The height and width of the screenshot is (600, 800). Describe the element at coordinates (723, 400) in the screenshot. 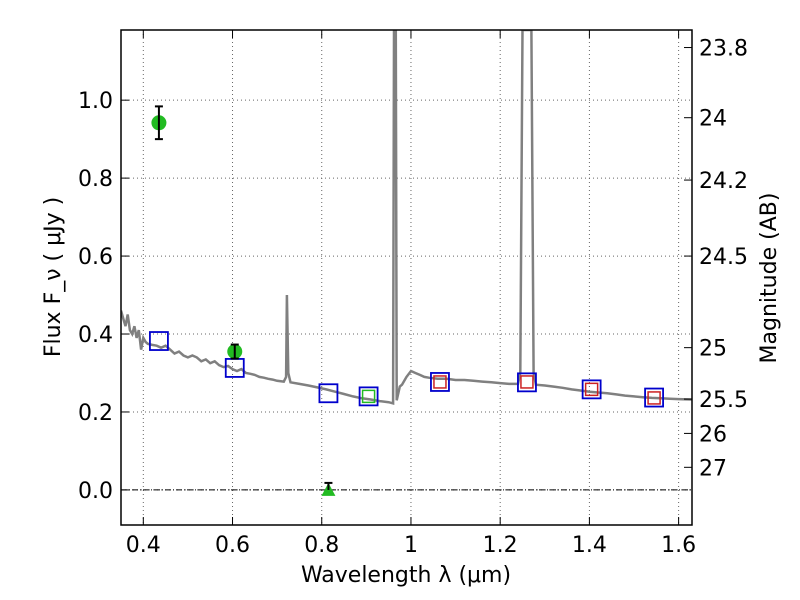

I see `mag-tick-label: 25.5` at that location.